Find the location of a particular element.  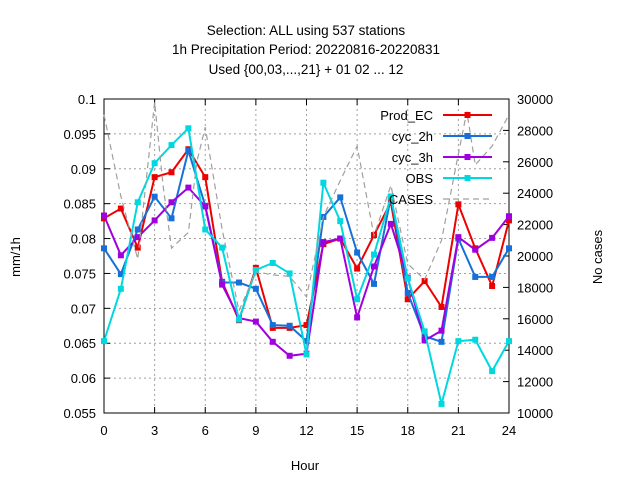

y2-tick-label: 26000 is located at coordinates (535, 162).